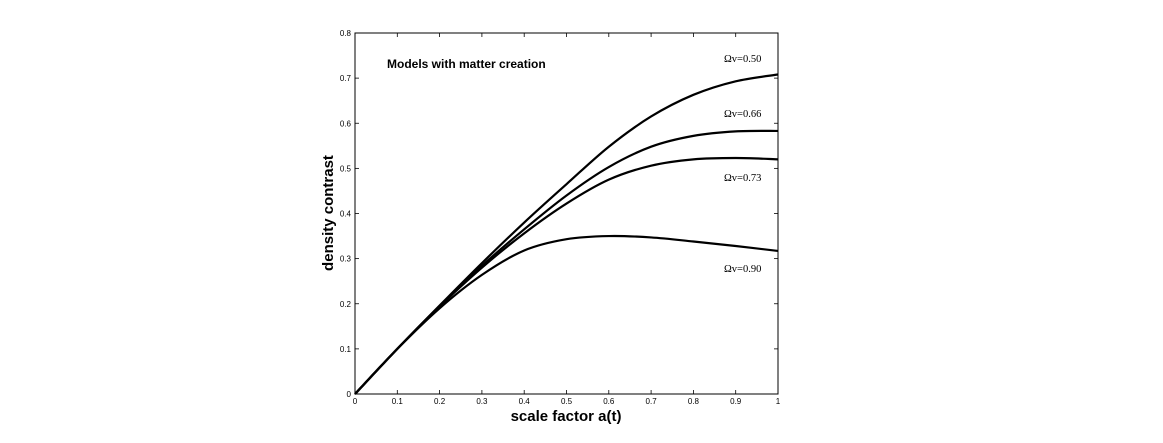  I want to click on chart-title: Models with matter creation, so click(466, 64).